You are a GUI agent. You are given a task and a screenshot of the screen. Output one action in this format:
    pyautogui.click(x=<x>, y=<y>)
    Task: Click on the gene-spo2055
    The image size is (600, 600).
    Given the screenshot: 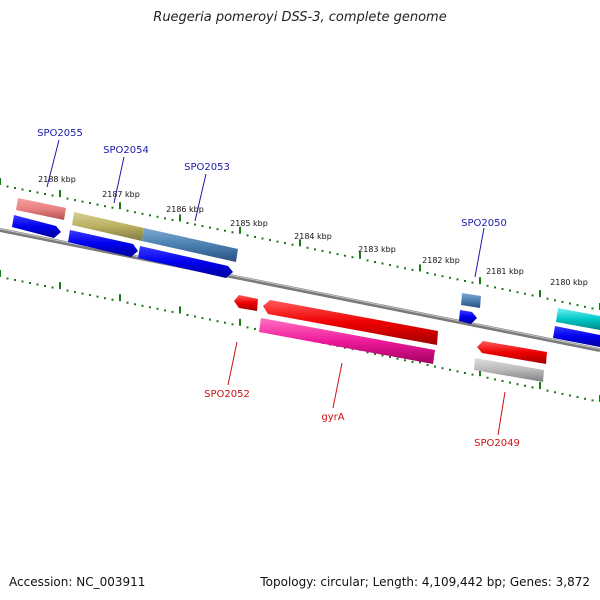 What is the action you would take?
    pyautogui.click(x=41, y=209)
    